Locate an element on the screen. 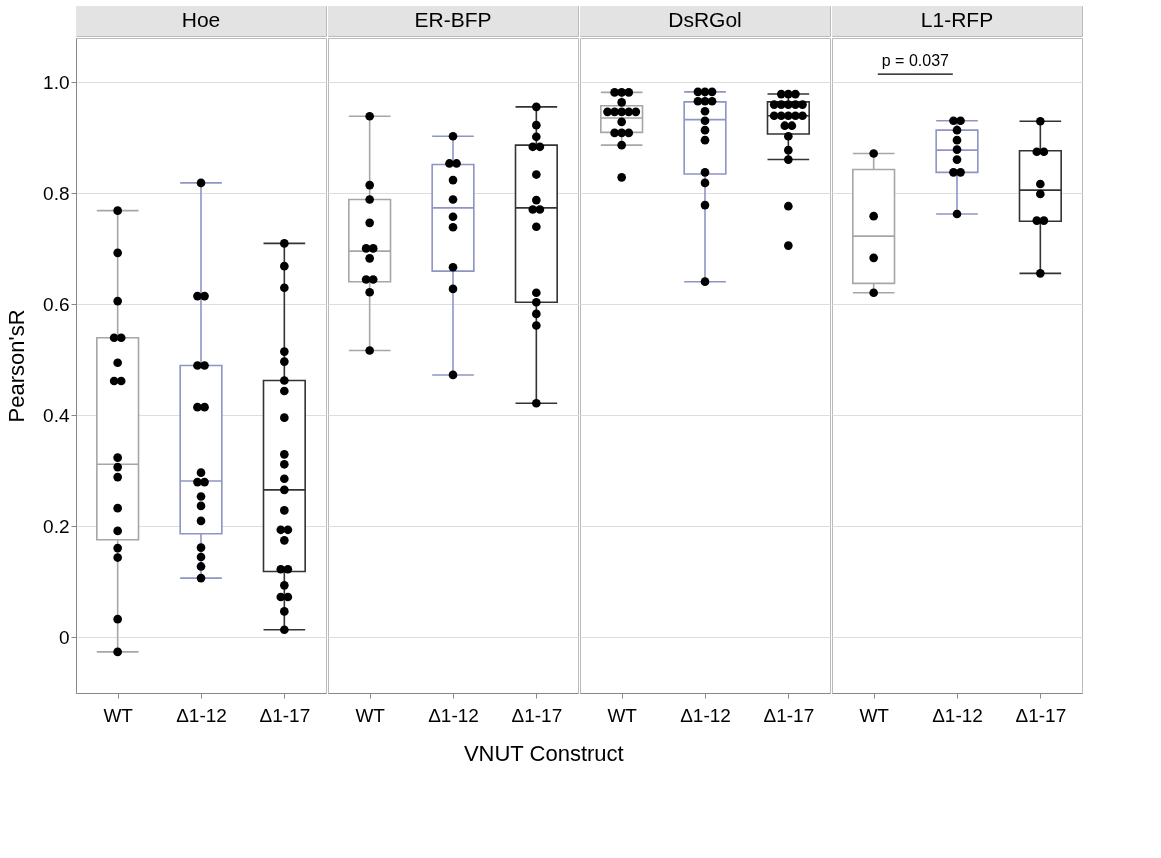  y-tick-label: 0 is located at coordinates (64, 637).